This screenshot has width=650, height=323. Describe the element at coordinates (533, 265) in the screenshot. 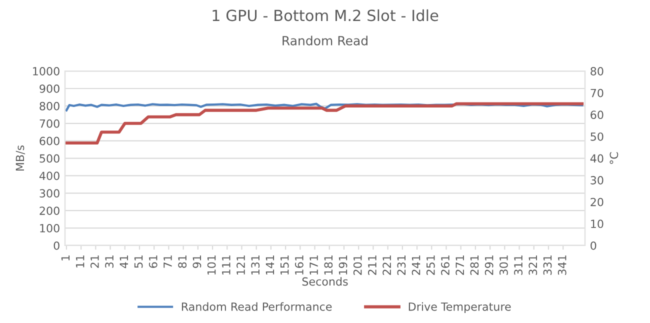

I see `x-tick-label: 321` at that location.